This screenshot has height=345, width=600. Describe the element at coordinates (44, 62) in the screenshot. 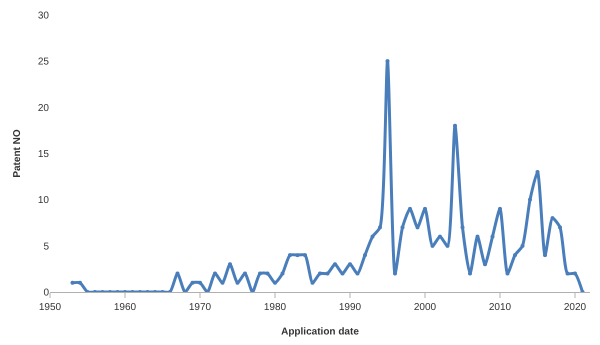

I see `y-tick-label: 25` at that location.